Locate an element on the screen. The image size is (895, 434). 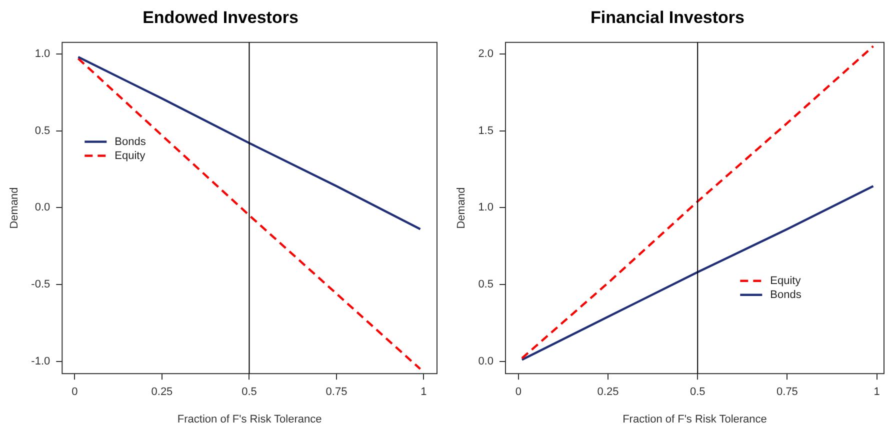
y-tick-label: 1.5 is located at coordinates (486, 130).